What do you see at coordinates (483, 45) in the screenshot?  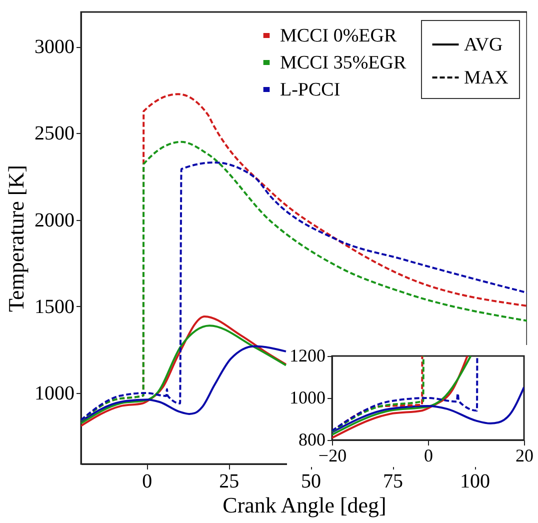 I see `annotation: AVG` at bounding box center [483, 45].